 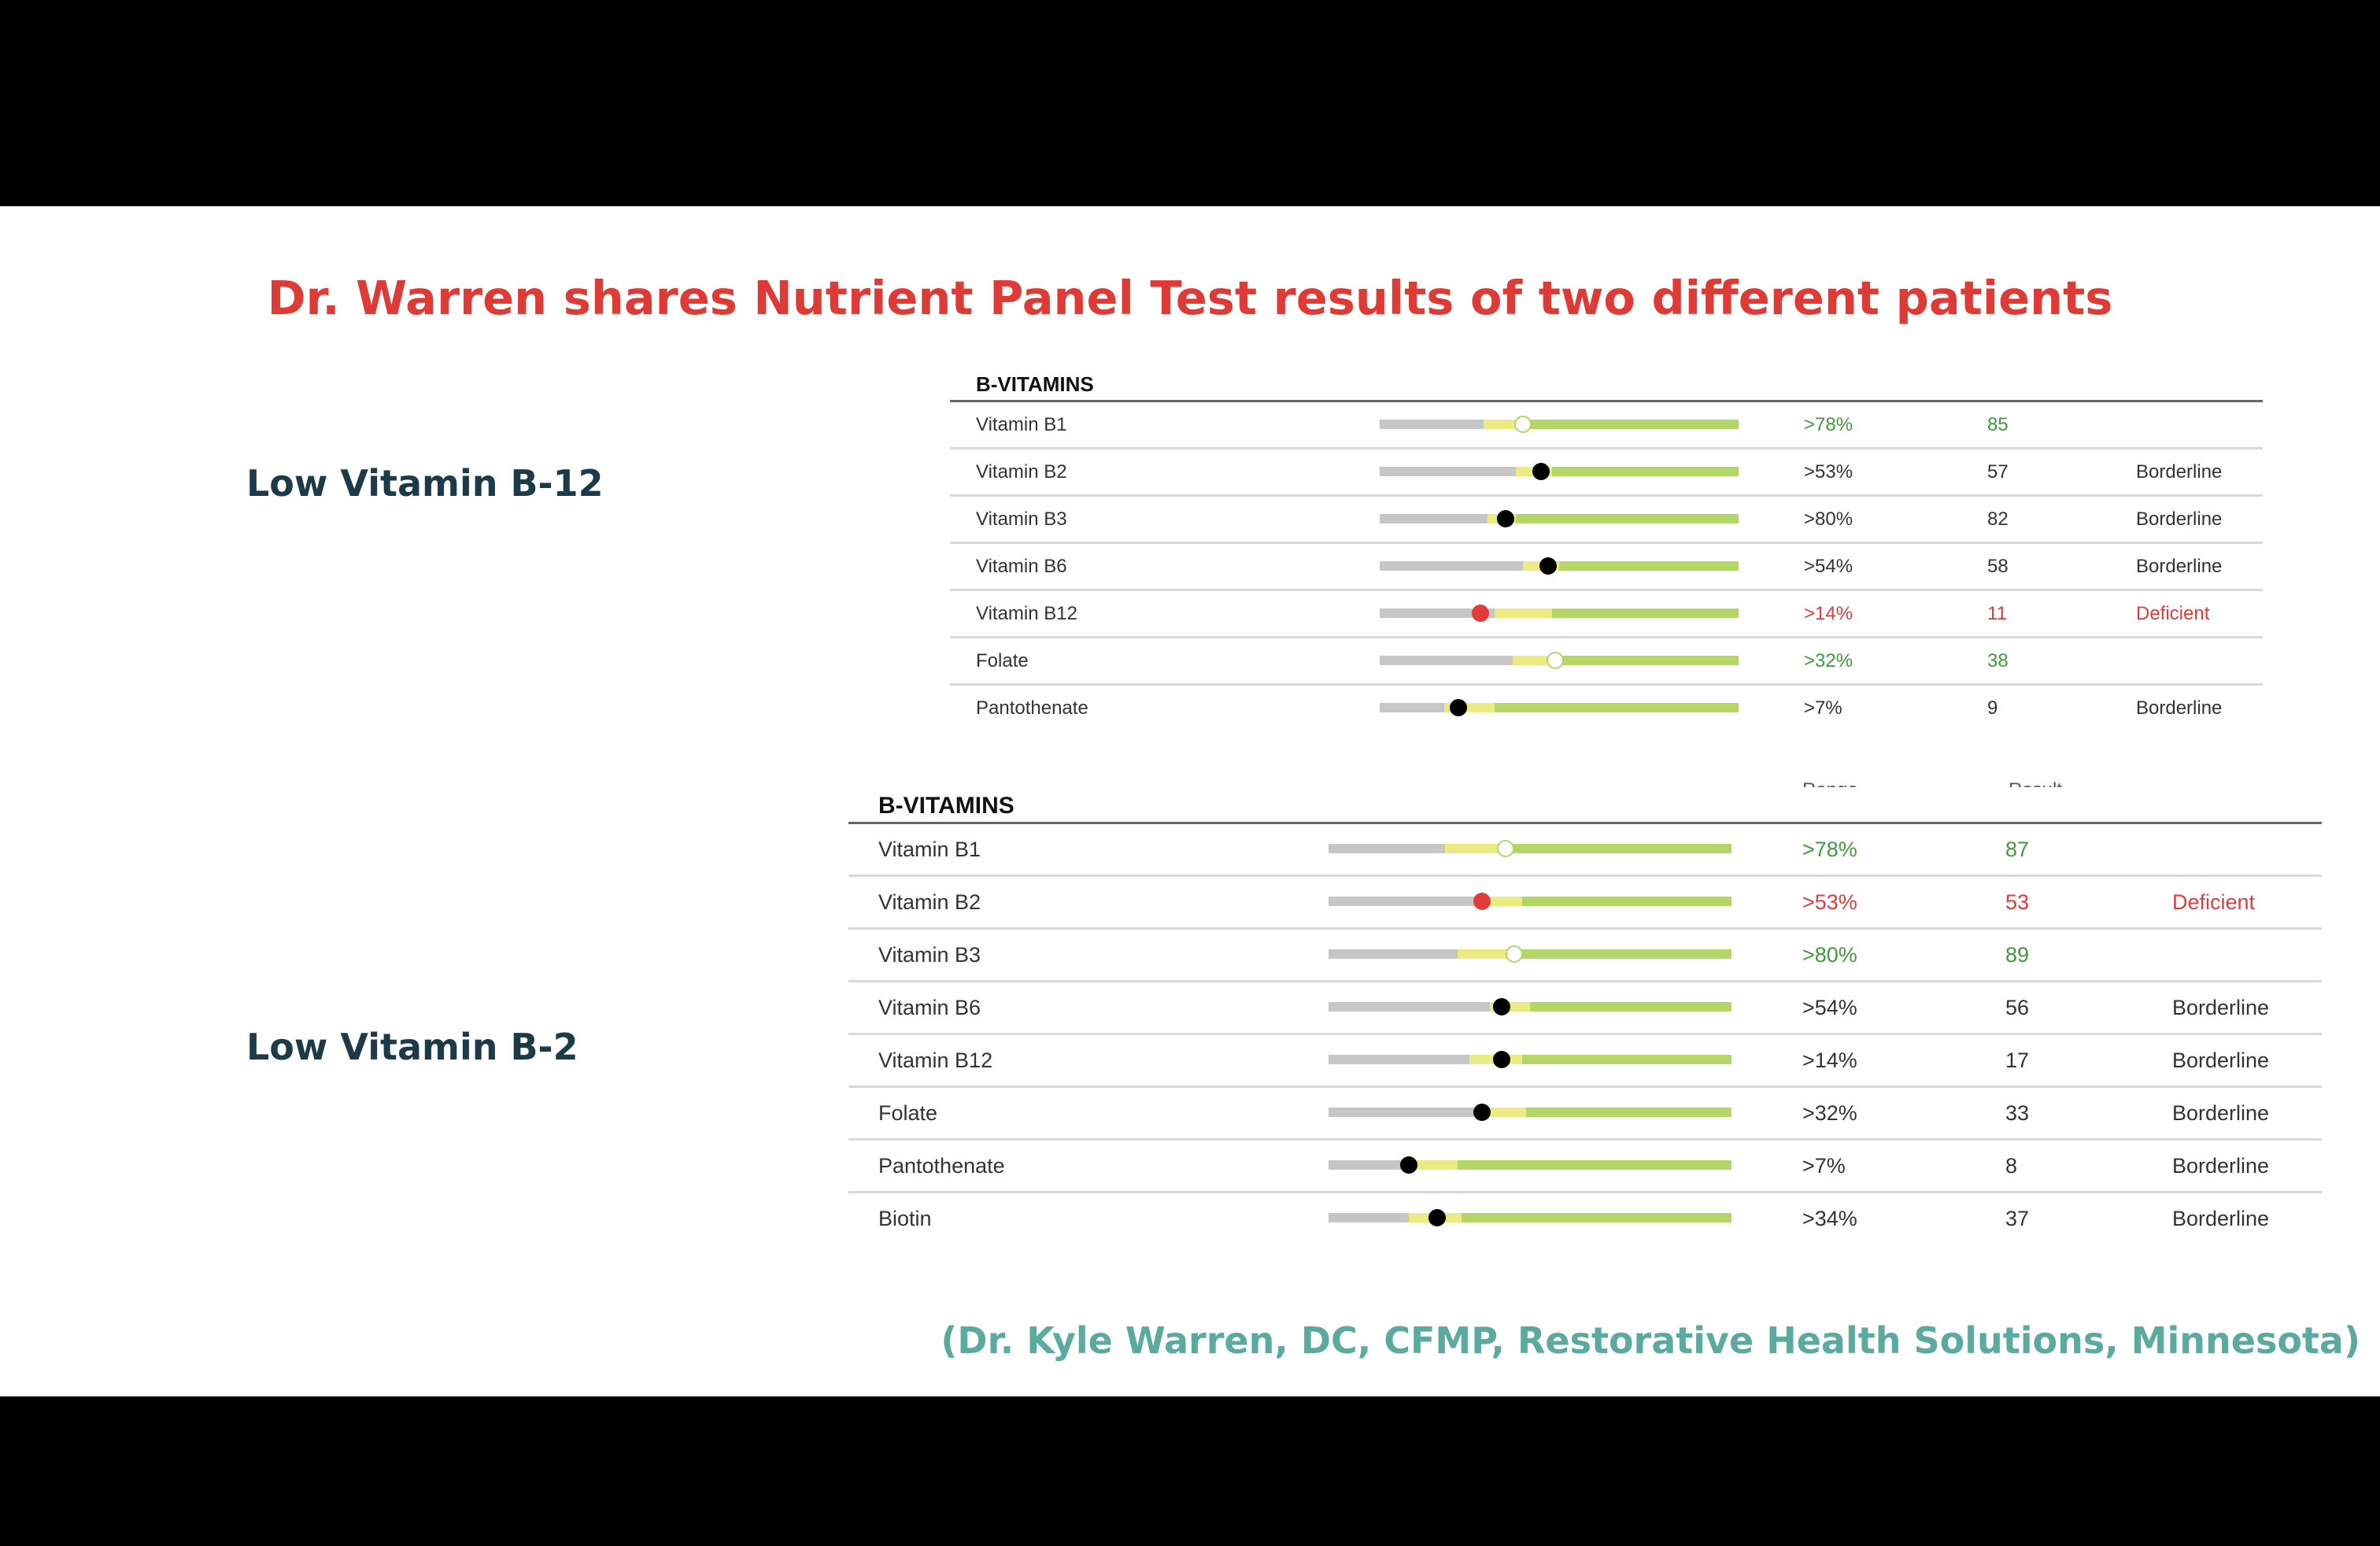 I want to click on result-value: 53, so click(x=2017, y=902).